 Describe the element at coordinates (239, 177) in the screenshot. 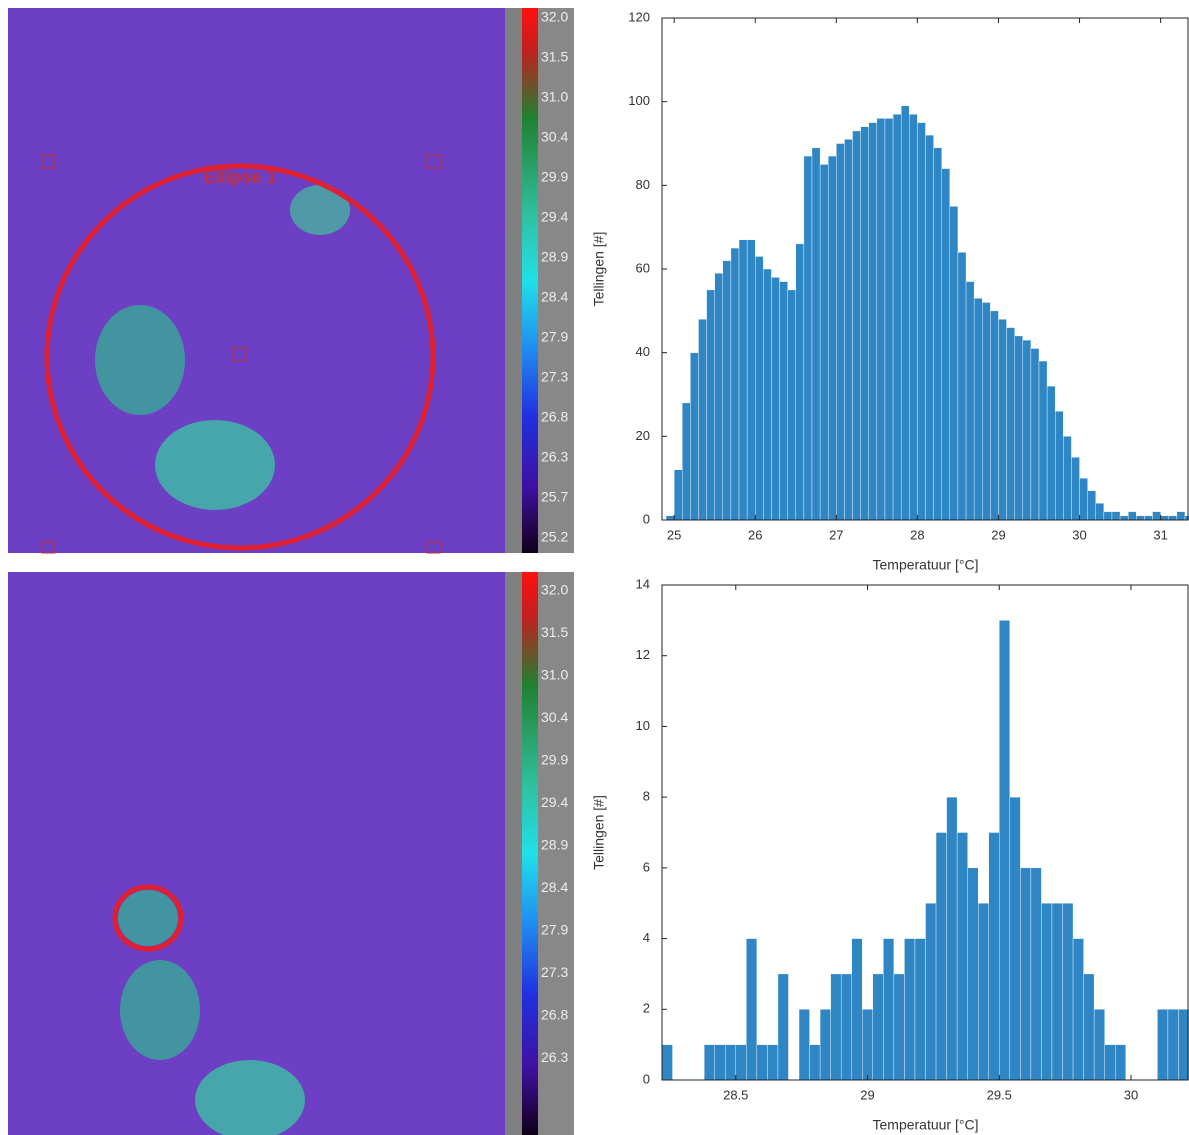

I see `roi-label: Ellipse 1` at that location.